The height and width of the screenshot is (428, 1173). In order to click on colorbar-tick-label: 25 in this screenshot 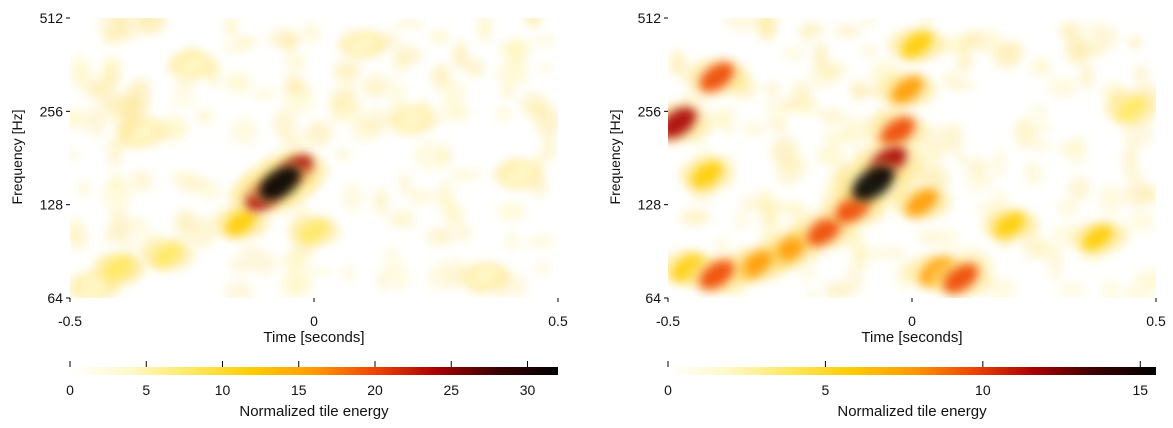, I will do `click(451, 390)`.